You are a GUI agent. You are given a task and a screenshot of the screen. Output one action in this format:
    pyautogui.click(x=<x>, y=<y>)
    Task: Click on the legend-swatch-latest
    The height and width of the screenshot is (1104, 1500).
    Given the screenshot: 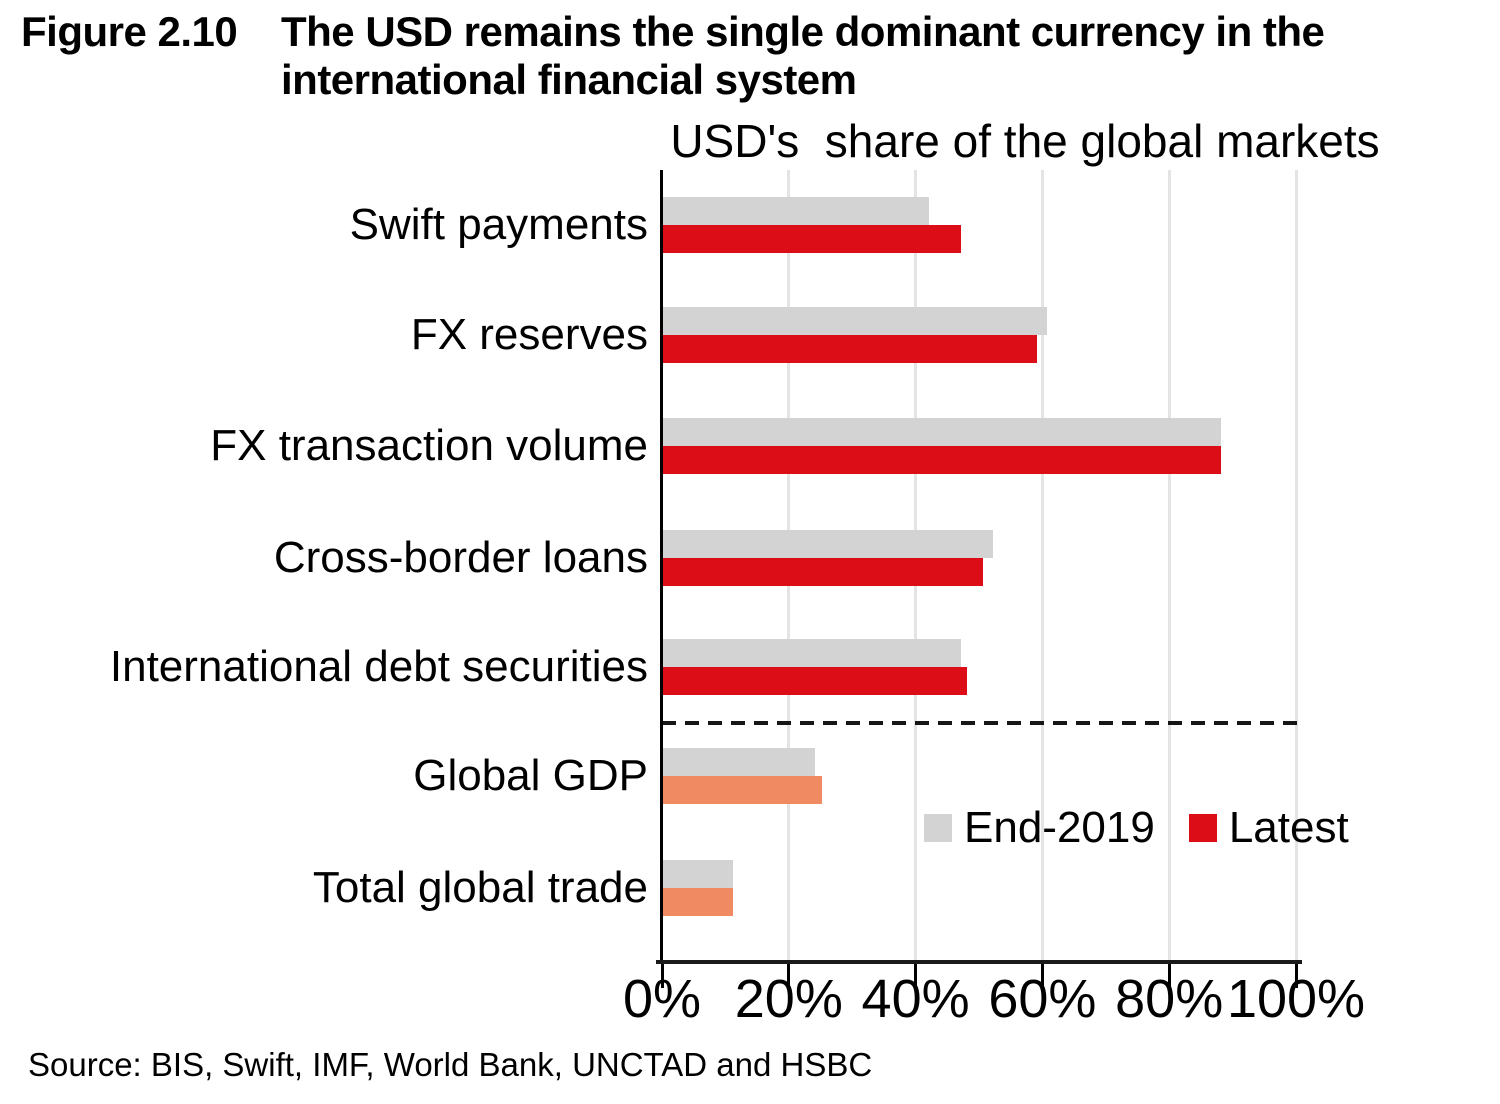 What is the action you would take?
    pyautogui.click(x=1202, y=828)
    